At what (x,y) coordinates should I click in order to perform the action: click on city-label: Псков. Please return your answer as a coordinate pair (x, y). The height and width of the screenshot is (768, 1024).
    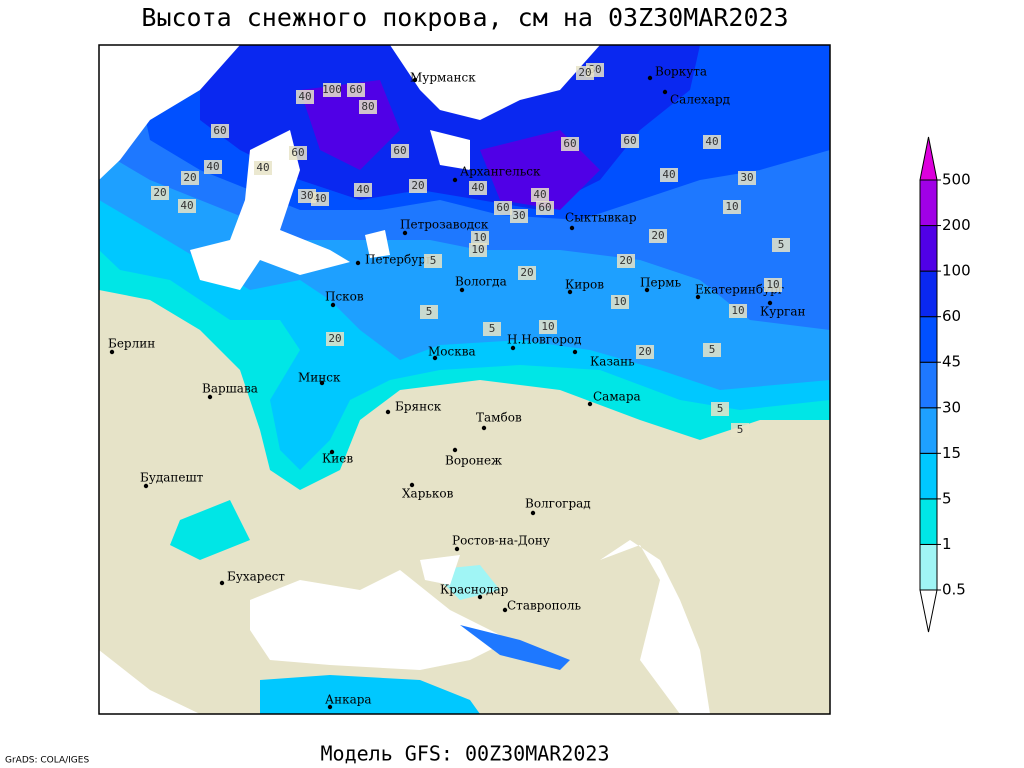
    Looking at the image, I should click on (344, 297).